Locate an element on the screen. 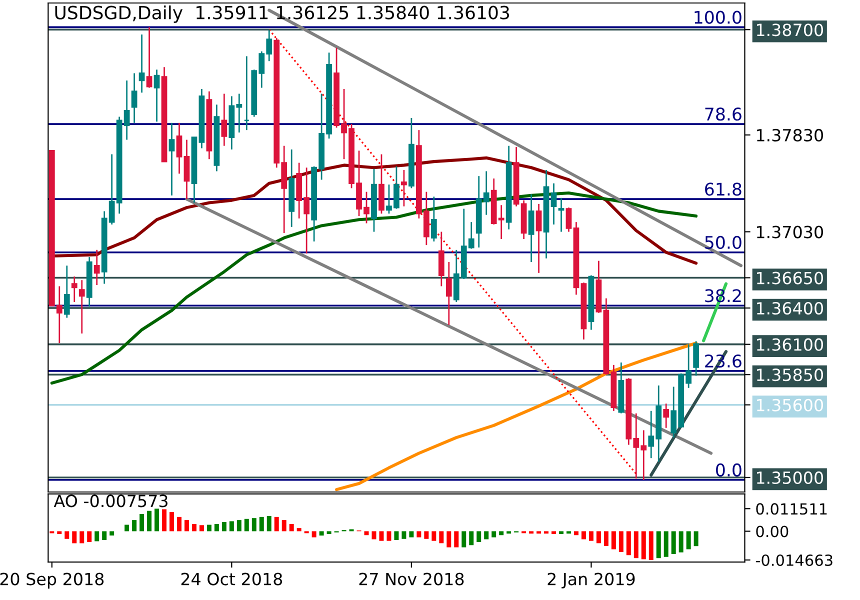  y-tick-label: 1.35600 is located at coordinates (790, 405).